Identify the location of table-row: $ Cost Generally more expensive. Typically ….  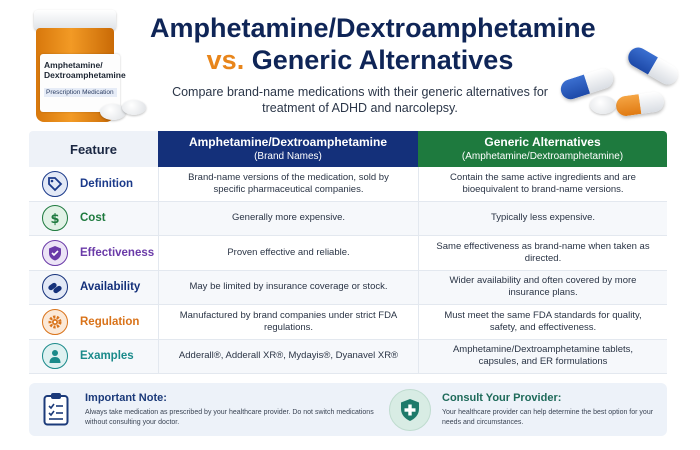
(348, 218).